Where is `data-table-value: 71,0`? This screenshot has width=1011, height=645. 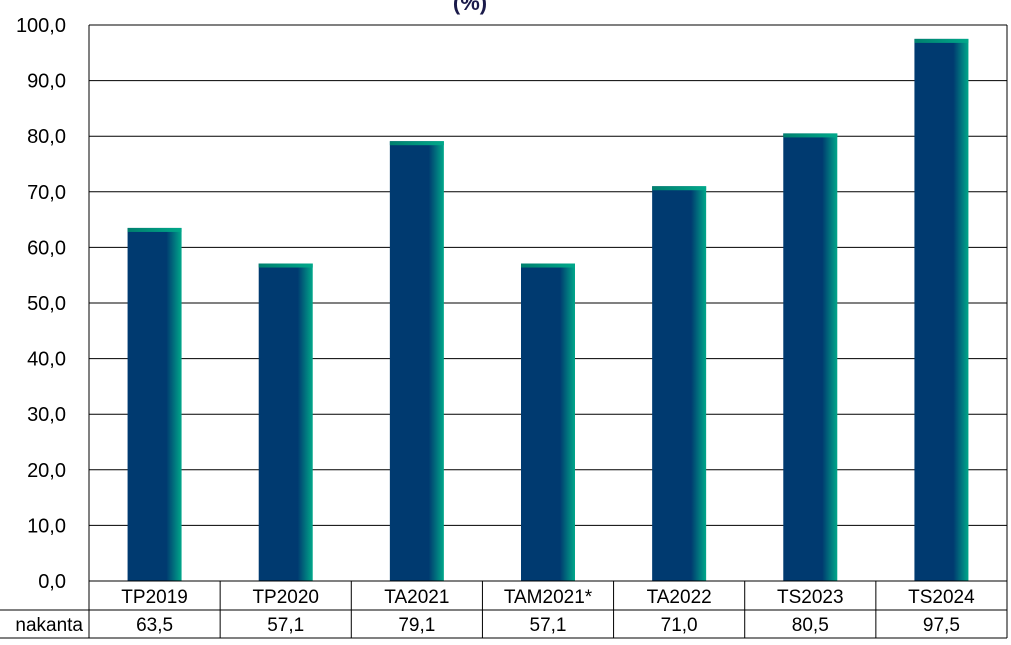 data-table-value: 71,0 is located at coordinates (679, 625).